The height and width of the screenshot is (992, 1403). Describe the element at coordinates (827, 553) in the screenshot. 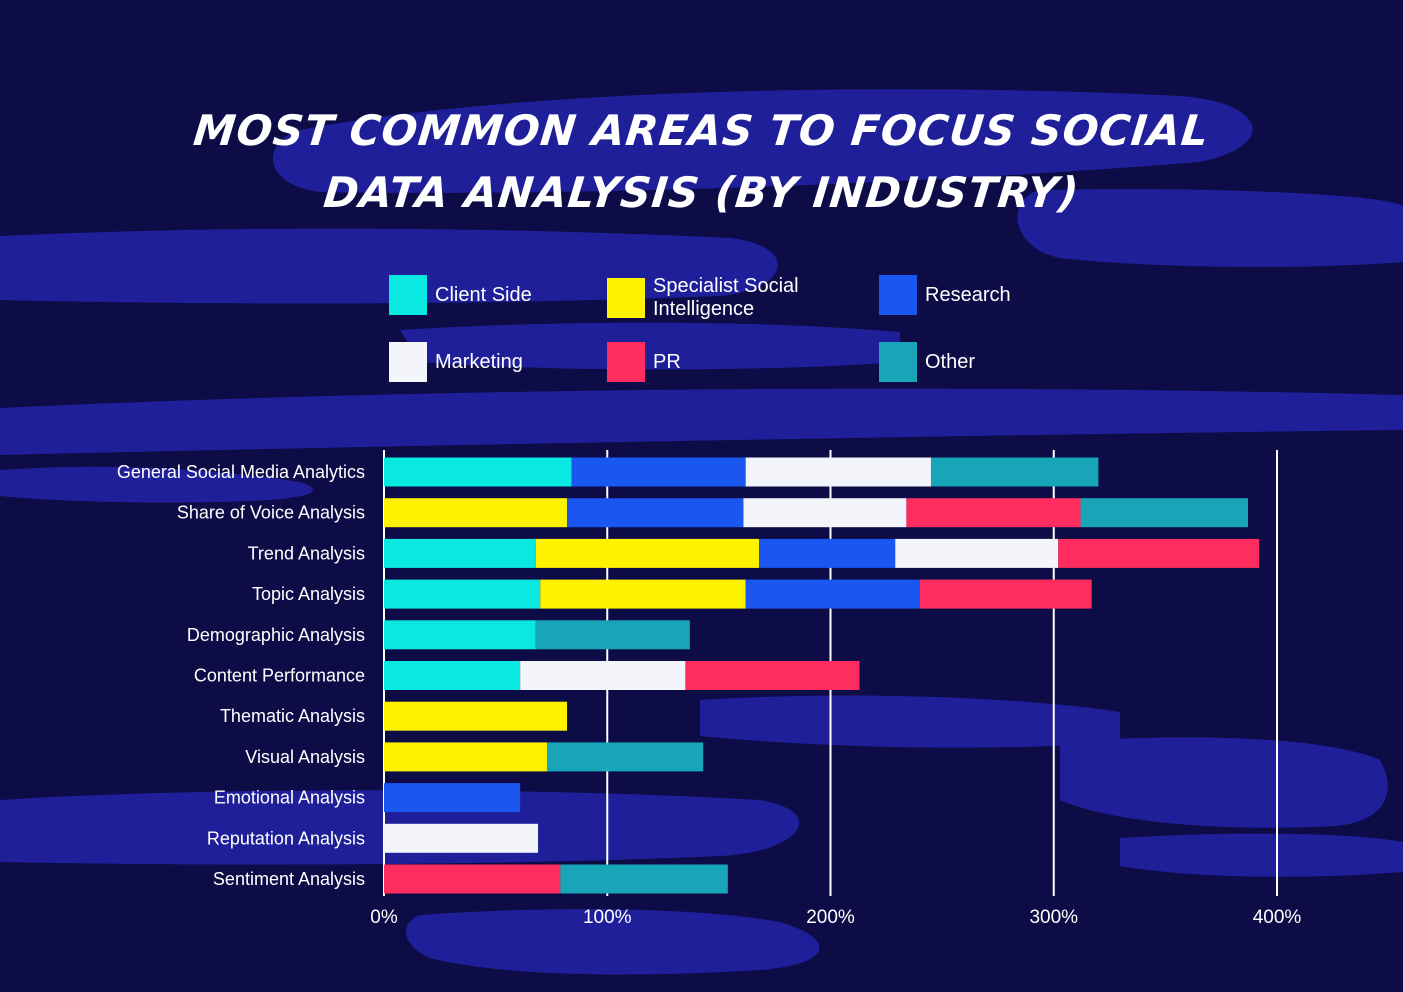

I see `bar-trend-analysis-research` at that location.